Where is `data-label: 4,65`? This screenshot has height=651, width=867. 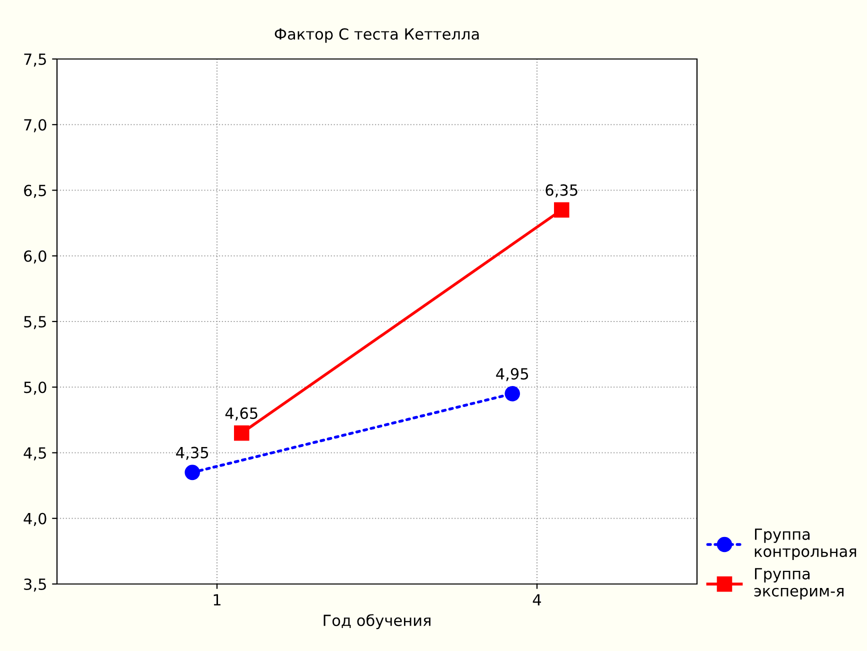
data-label: 4,65 is located at coordinates (241, 414).